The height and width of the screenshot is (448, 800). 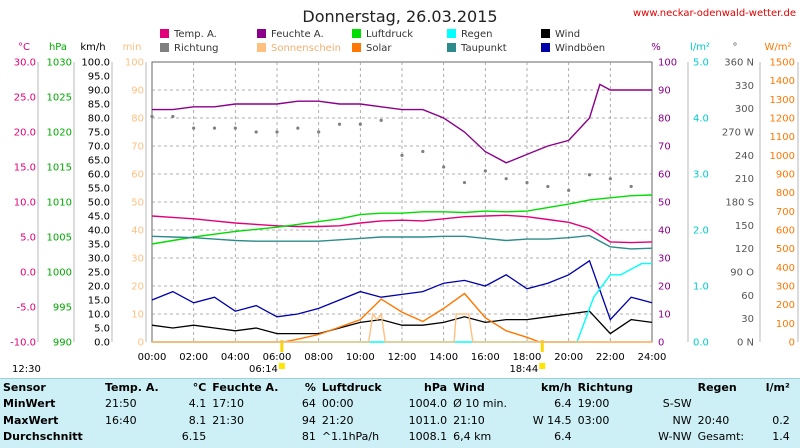 What do you see at coordinates (399, 16) in the screenshot?
I see `chart-title: Donnerstag, 26.03.2015` at bounding box center [399, 16].